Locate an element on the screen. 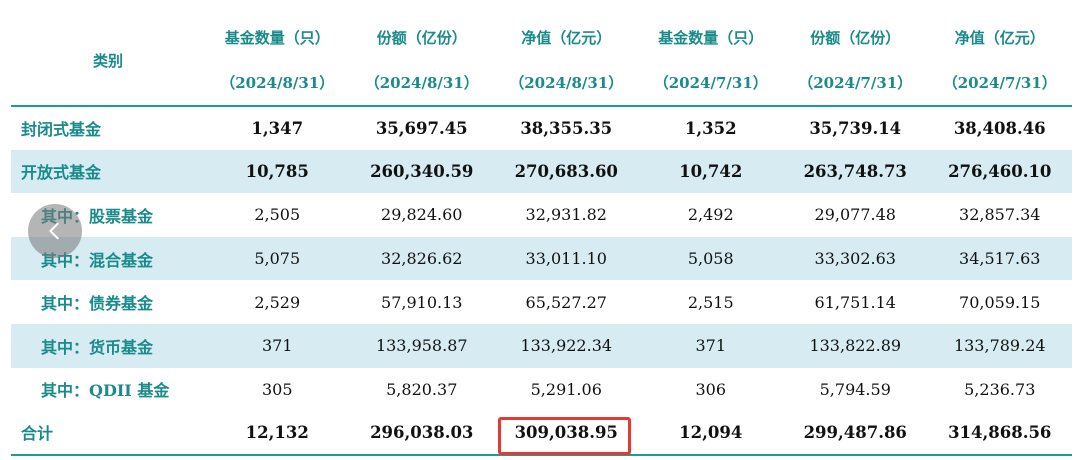 This screenshot has width=1083, height=460. cell-value: 32,931.82 is located at coordinates (566, 215).